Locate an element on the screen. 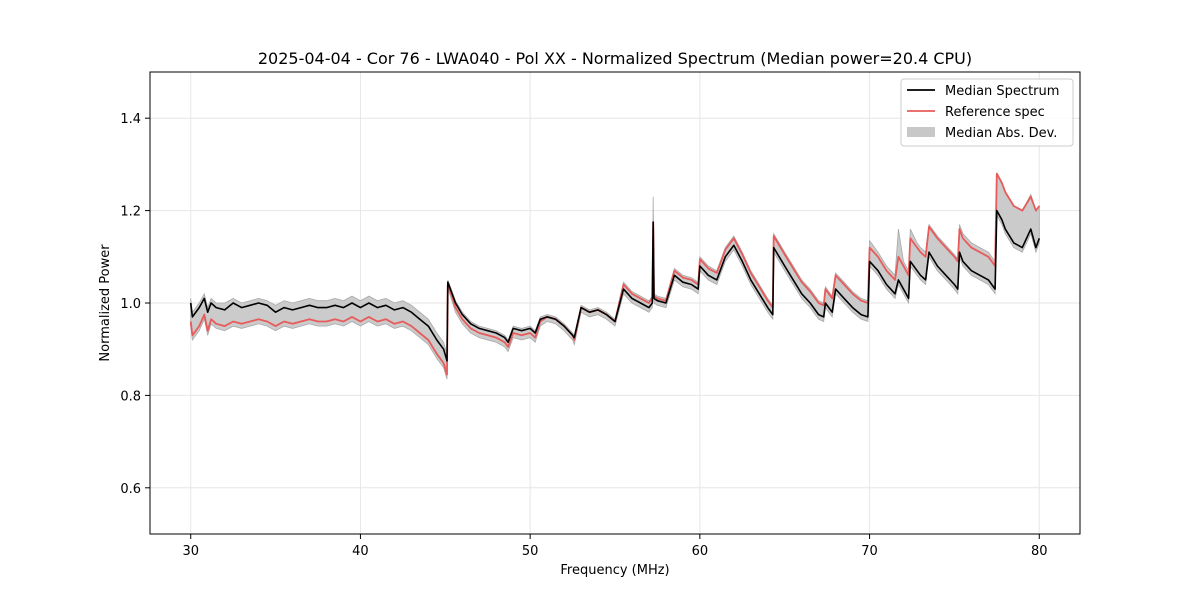 The width and height of the screenshot is (1200, 605). y-tick-label: 1.4 is located at coordinates (130, 119).